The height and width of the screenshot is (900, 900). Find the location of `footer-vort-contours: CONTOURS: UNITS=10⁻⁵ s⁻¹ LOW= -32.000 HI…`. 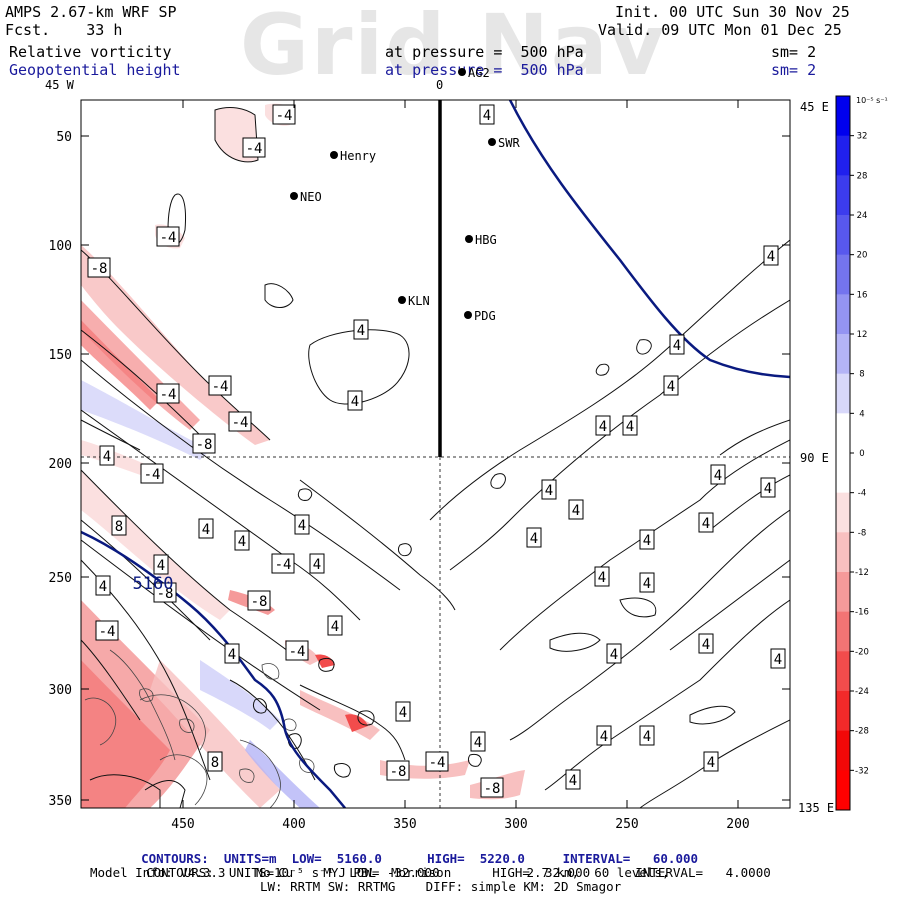

footer-vort-contours: CONTOURS: UNITS=10⁻⁵ s⁻¹ LOW= -32.000 HI… is located at coordinates (458, 872).